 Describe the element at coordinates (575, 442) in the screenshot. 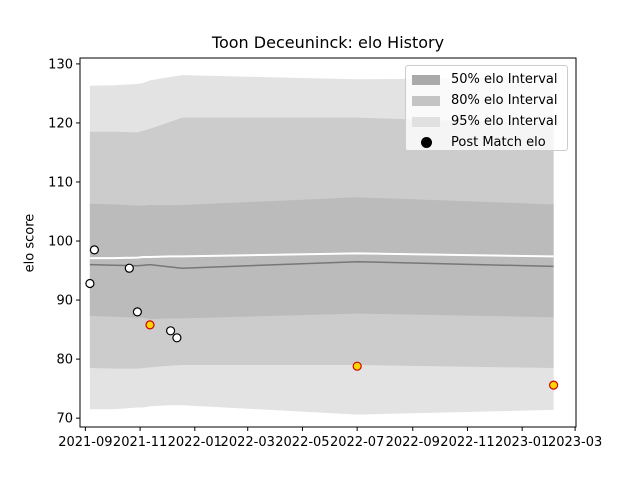

I see `x-tick-label-2023-03: 2023-03` at that location.